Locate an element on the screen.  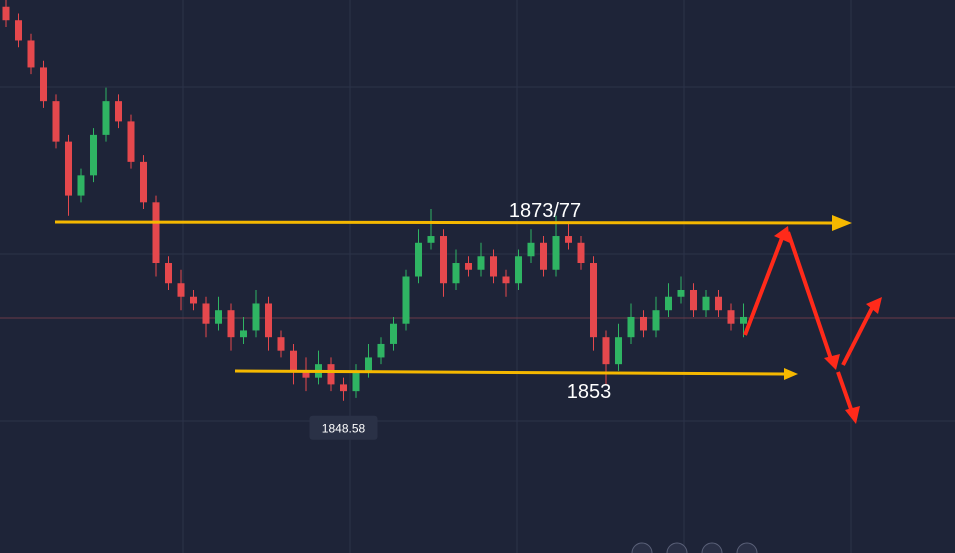
annotation: 1853 is located at coordinates (589, 392).